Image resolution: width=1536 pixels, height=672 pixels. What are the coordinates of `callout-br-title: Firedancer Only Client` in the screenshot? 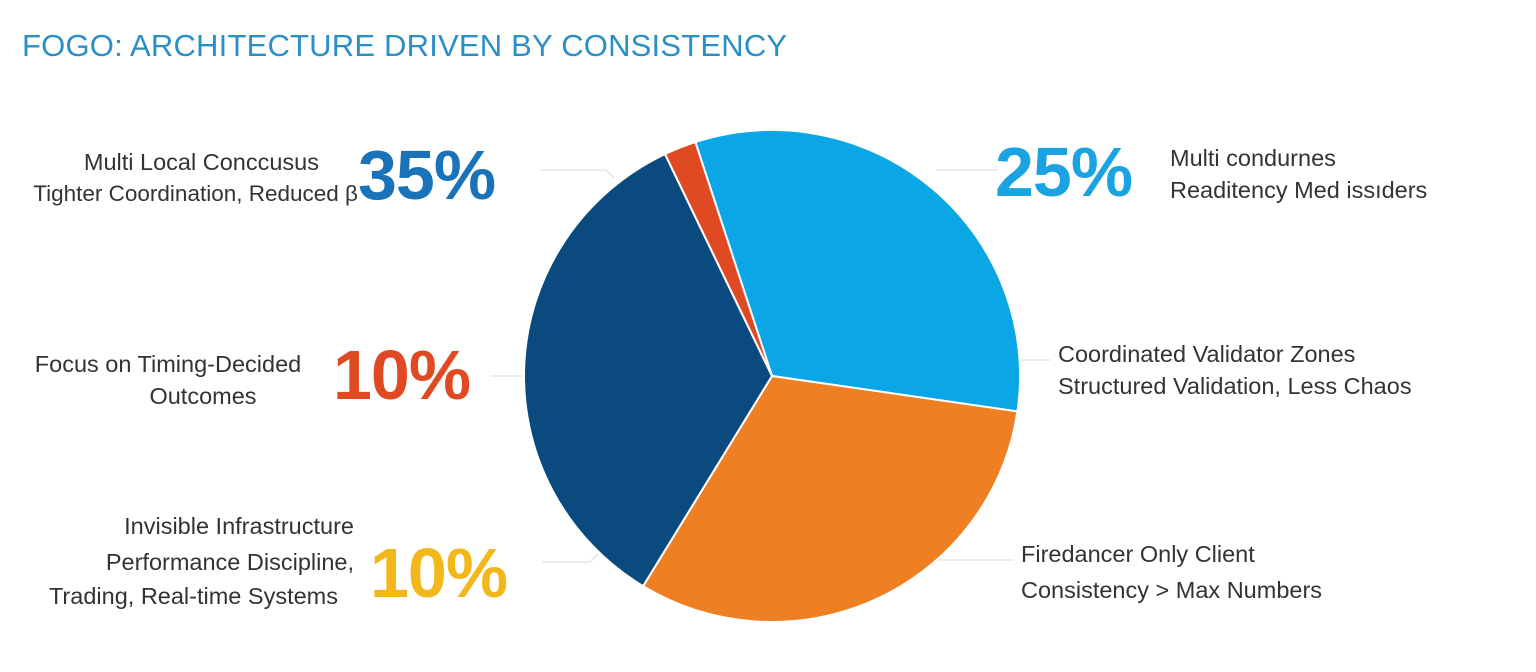 It's located at (1138, 554).